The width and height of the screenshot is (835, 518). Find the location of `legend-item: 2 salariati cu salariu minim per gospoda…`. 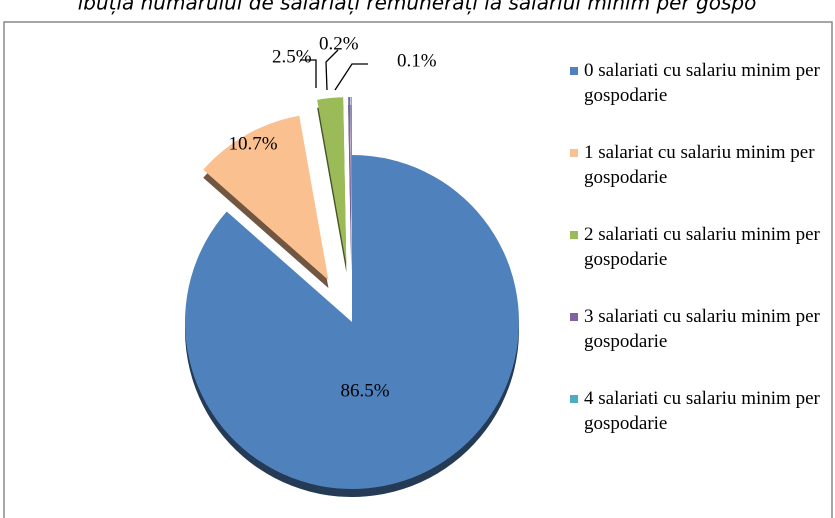

legend-item: 2 salariati cu salariu minim per gospoda… is located at coordinates (695, 263).